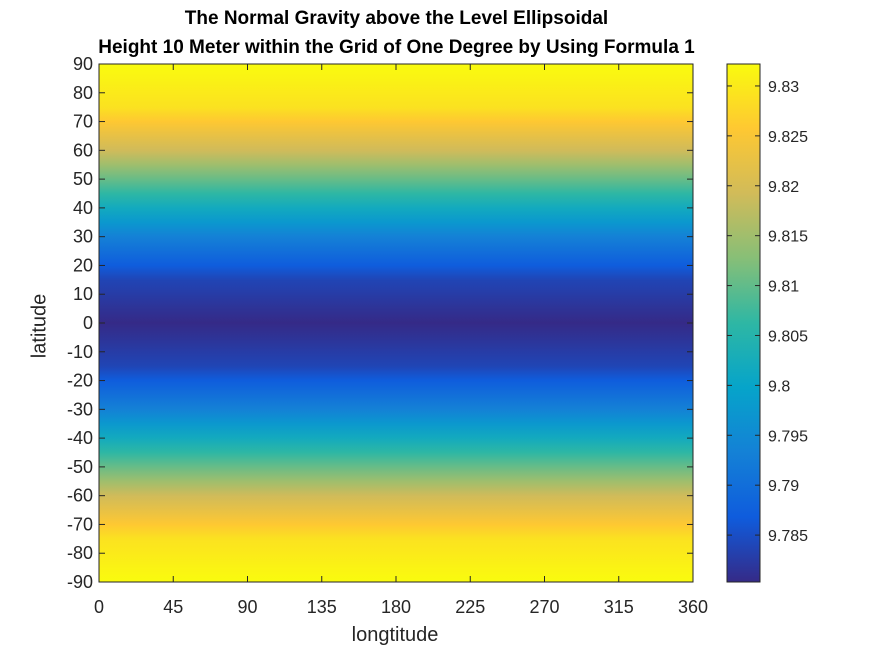 This screenshot has width=875, height=656. I want to click on y-tick-label: 80, so click(83, 93).